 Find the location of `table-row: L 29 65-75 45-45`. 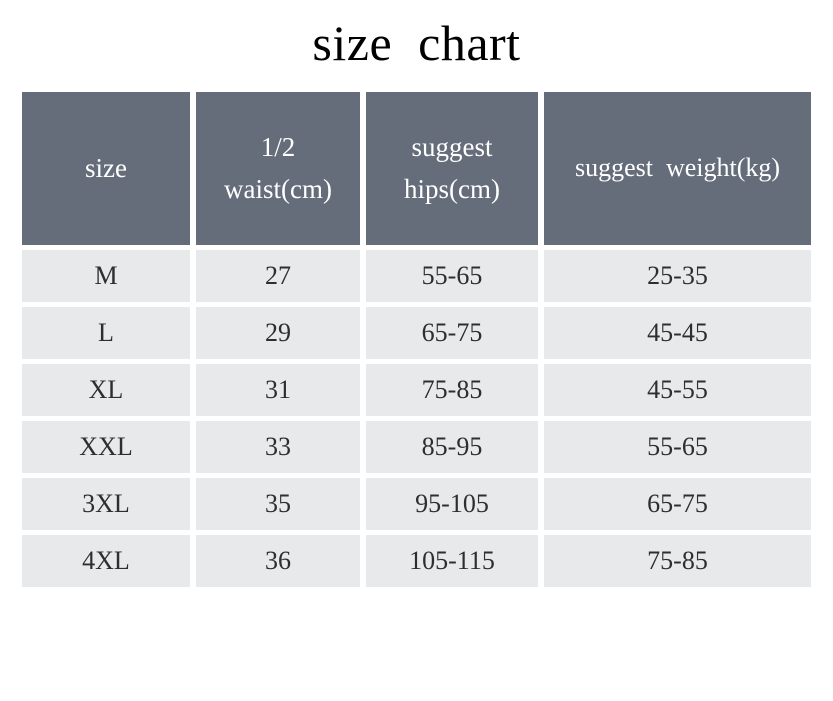

table-row: L 29 65-75 45-45 is located at coordinates (416, 333).